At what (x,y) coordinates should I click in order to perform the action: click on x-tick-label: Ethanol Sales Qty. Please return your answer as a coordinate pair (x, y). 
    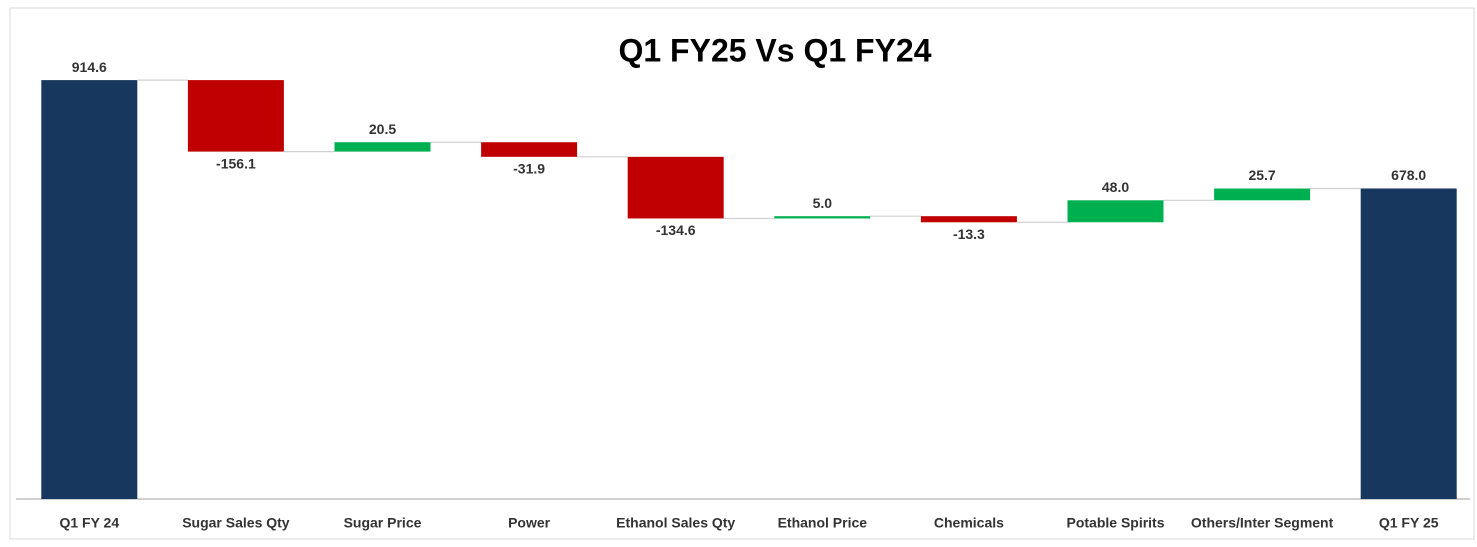
    Looking at the image, I should click on (675, 523).